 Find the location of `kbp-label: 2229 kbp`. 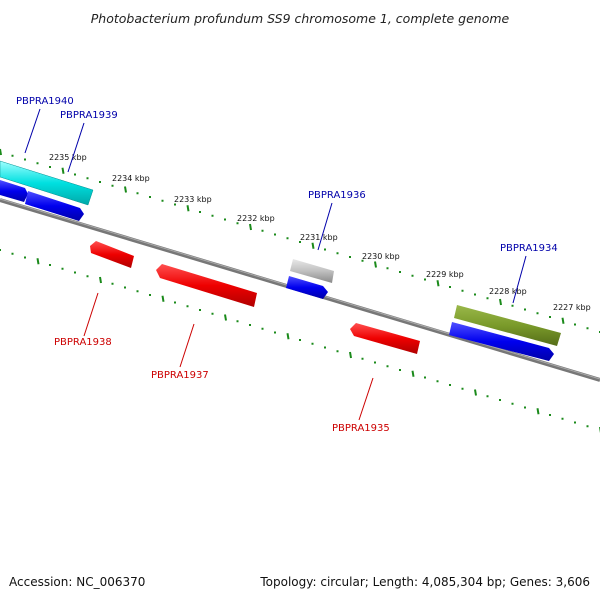

kbp-label: 2229 kbp is located at coordinates (445, 274).